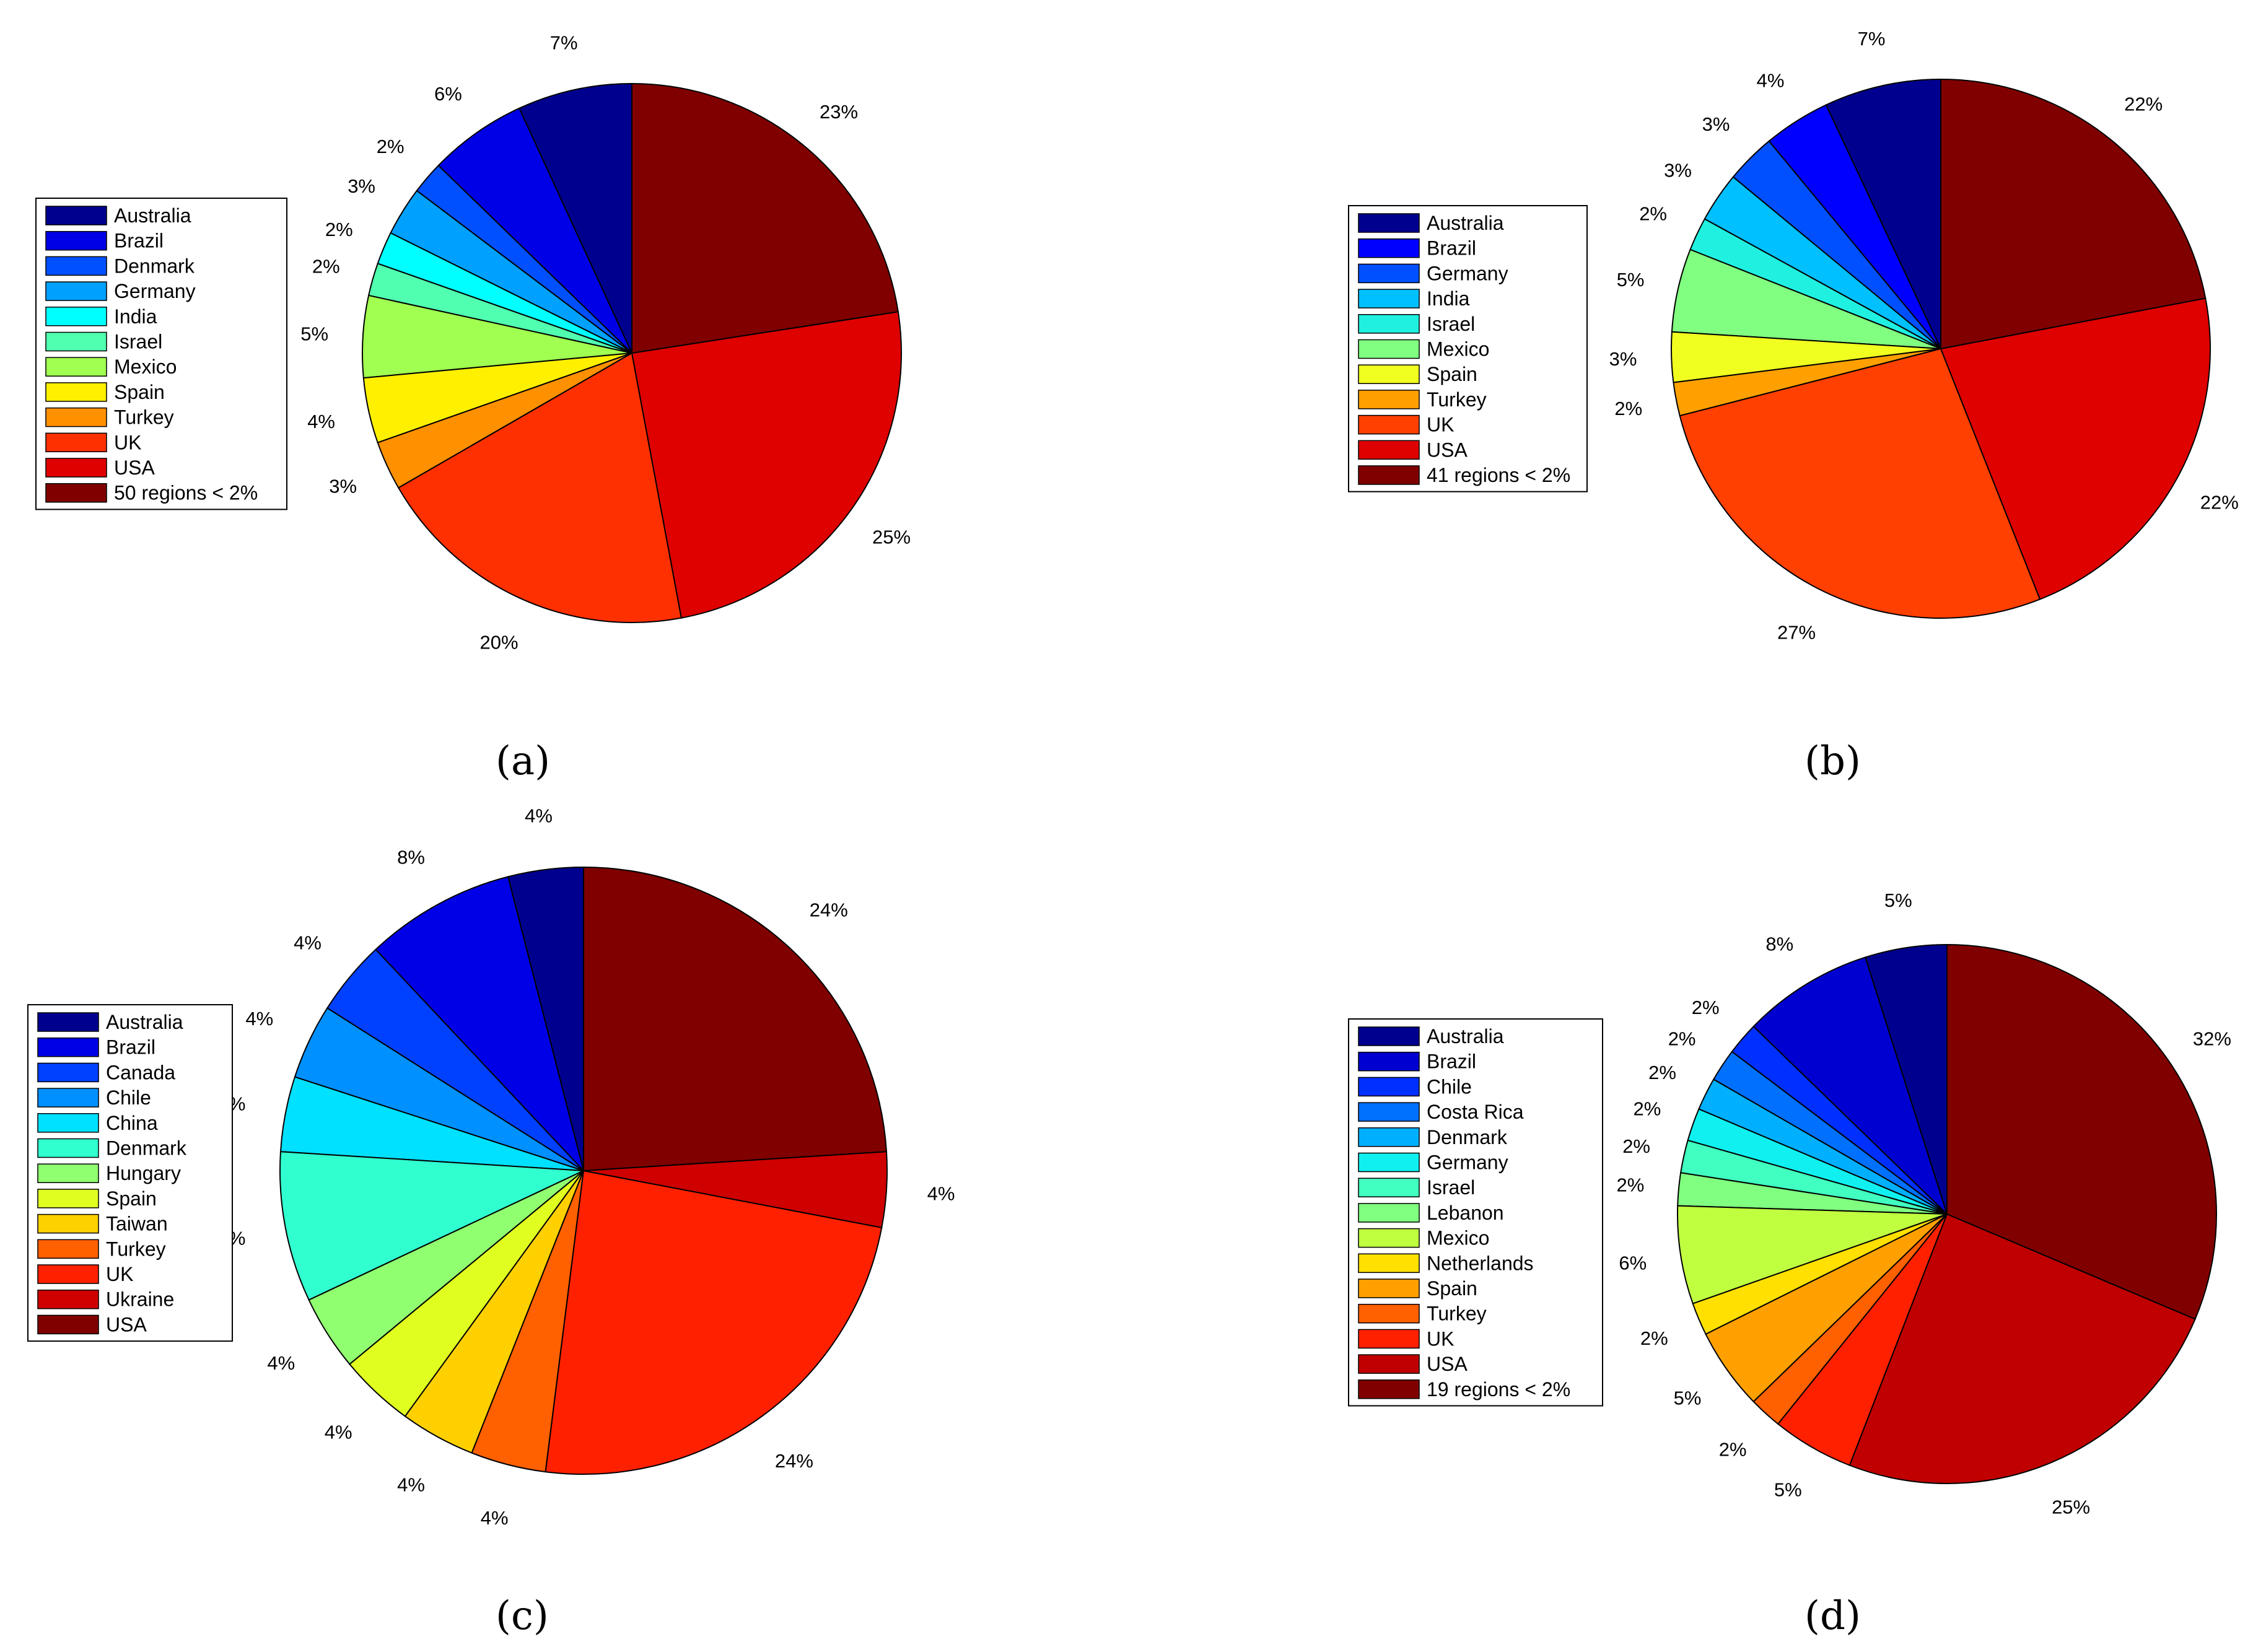 This screenshot has width=2253, height=1652. What do you see at coordinates (411, 857) in the screenshot?
I see `slice-percent-label: 8%` at bounding box center [411, 857].